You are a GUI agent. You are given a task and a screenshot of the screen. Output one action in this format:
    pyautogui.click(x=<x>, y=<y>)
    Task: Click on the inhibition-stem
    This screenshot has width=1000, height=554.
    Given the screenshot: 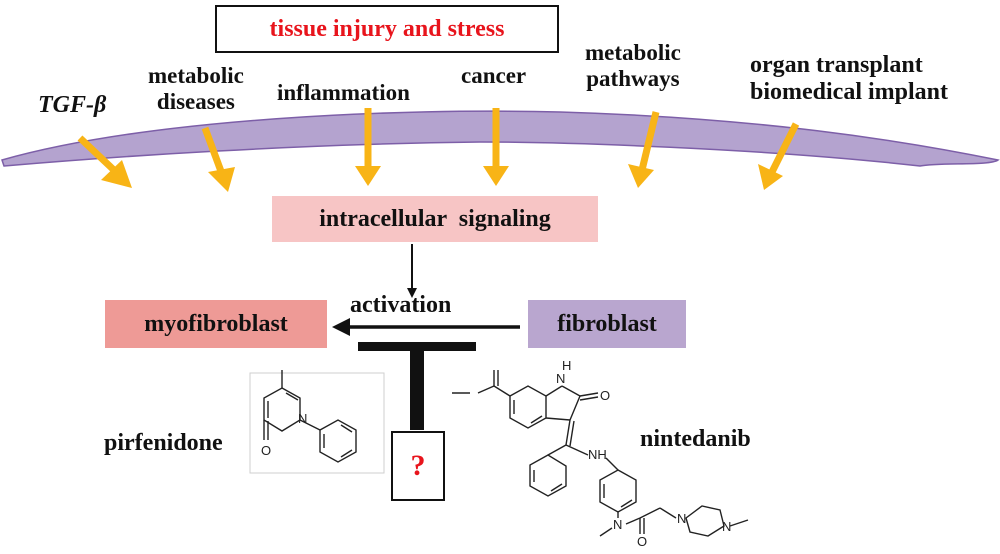 What is the action you would take?
    pyautogui.click(x=417, y=390)
    